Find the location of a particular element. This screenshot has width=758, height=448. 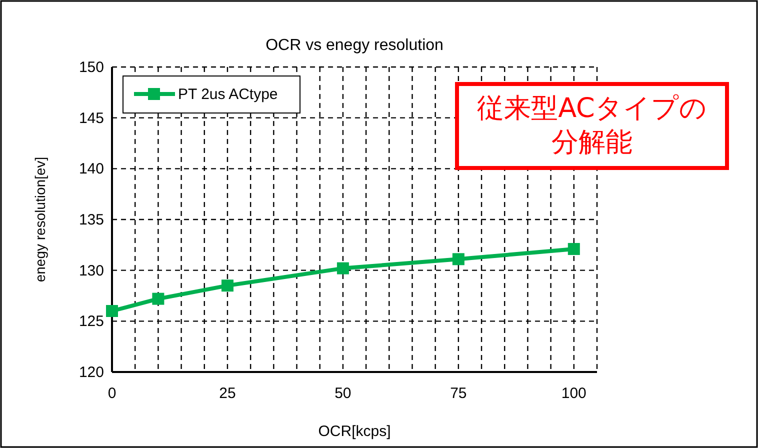

legend: PT 2us ACtype is located at coordinates (211, 95).